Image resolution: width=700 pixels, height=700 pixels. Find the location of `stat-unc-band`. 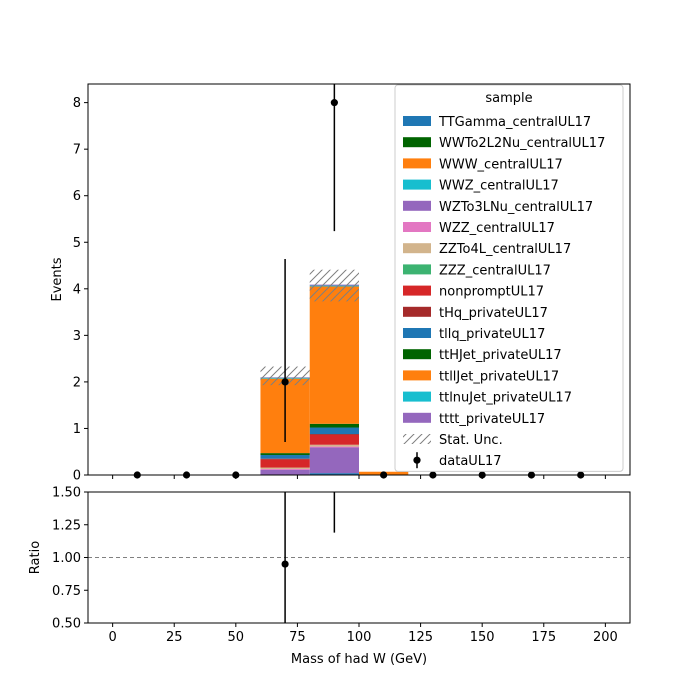

stat-unc-band is located at coordinates (334, 285).